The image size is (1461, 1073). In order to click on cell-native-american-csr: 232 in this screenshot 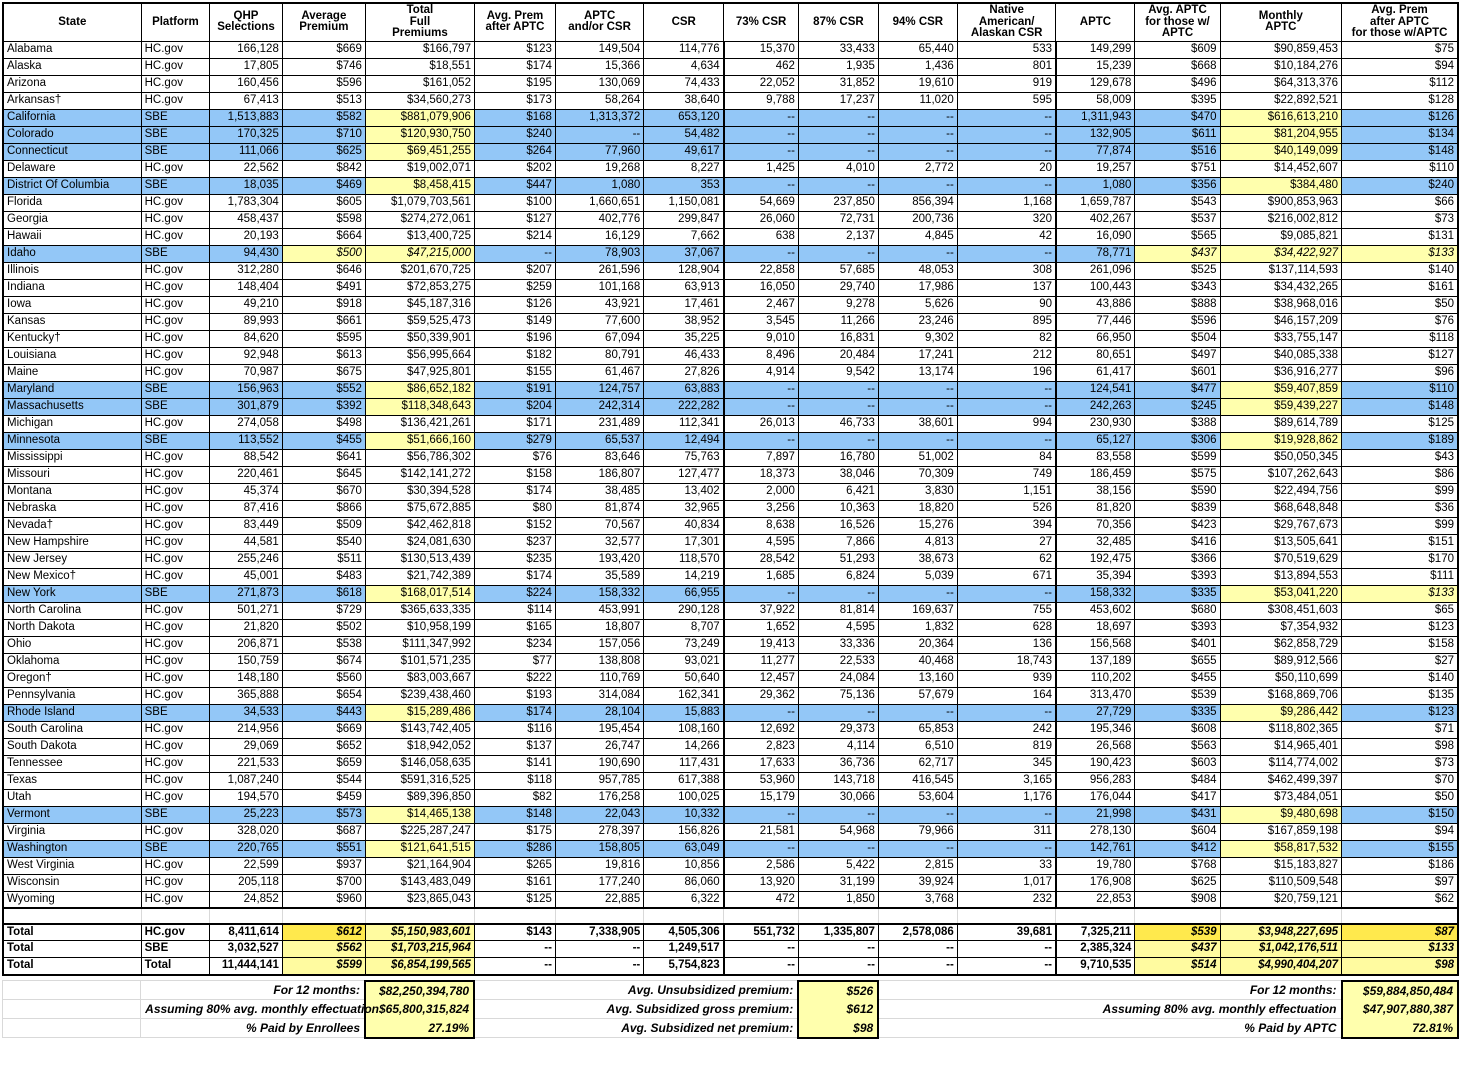, I will do `click(1006, 899)`.